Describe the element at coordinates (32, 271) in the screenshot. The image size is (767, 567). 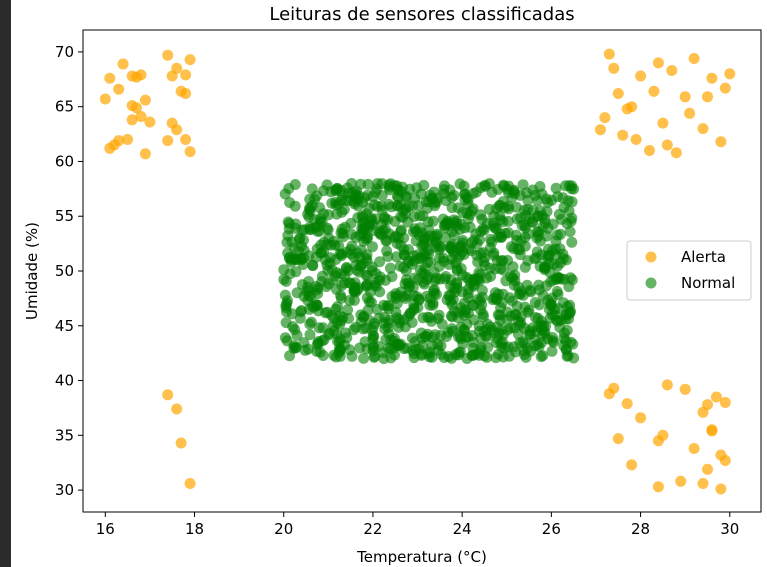
I see `y-axis-title: Umidade (%)` at that location.